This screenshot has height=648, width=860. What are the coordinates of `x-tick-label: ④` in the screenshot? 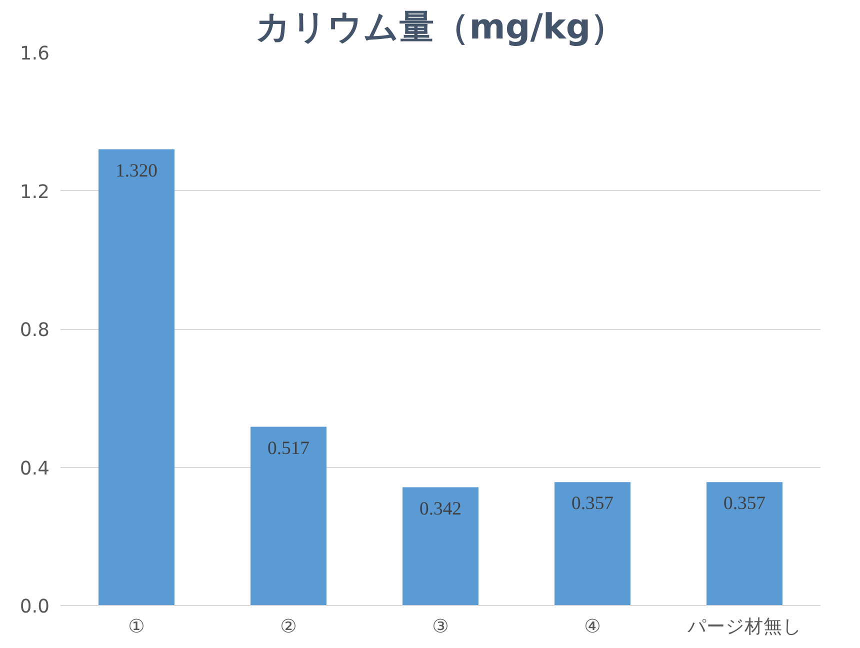 It's located at (592, 627).